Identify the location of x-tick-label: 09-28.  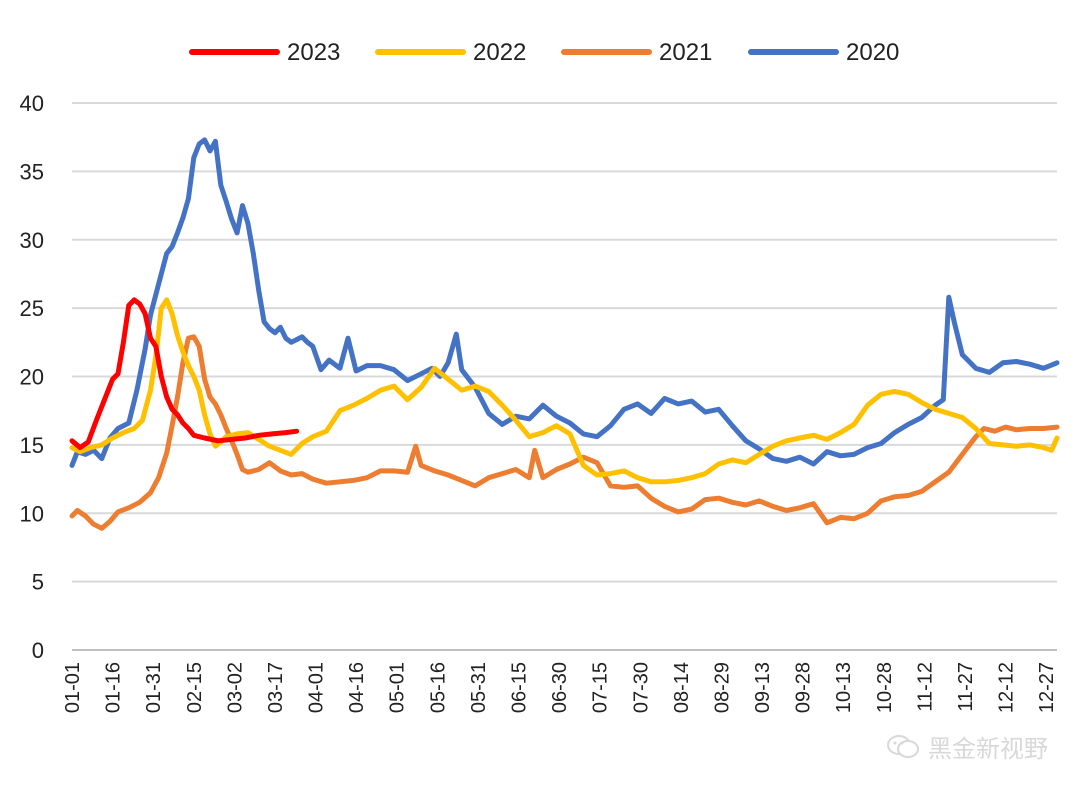
(804, 687).